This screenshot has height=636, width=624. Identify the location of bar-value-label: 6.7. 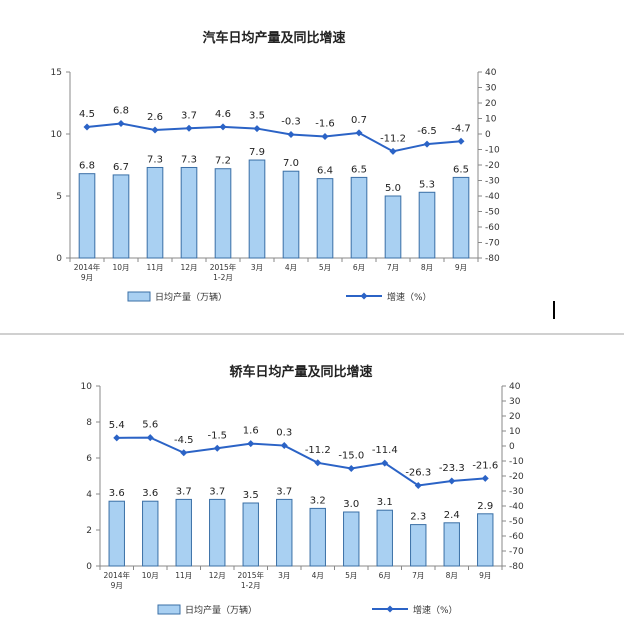
(121, 167).